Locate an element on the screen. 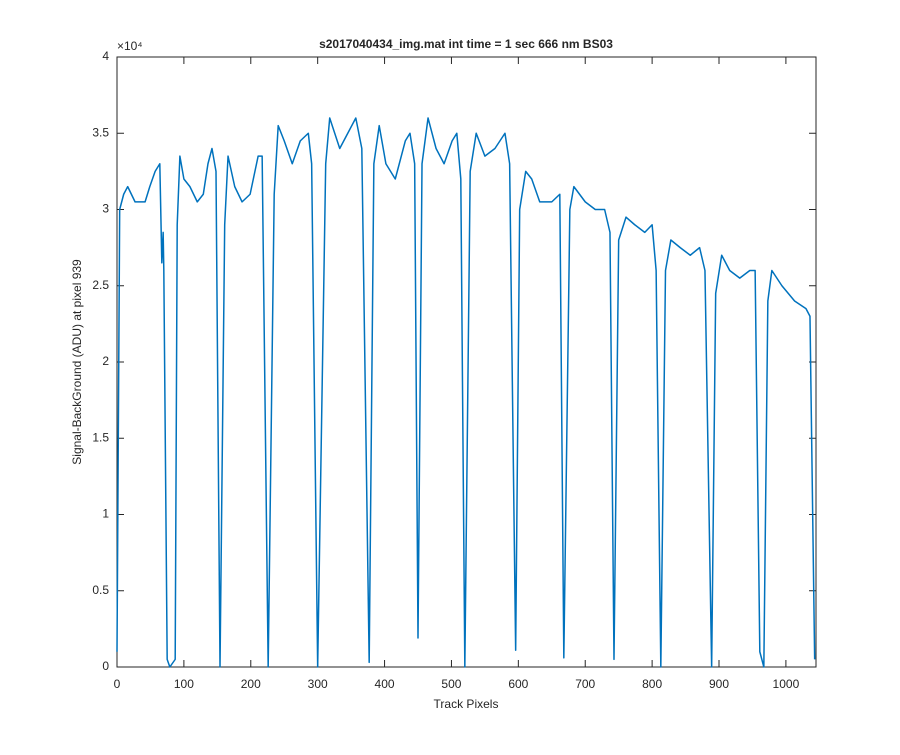  y-tick-label: 2 is located at coordinates (105, 361).